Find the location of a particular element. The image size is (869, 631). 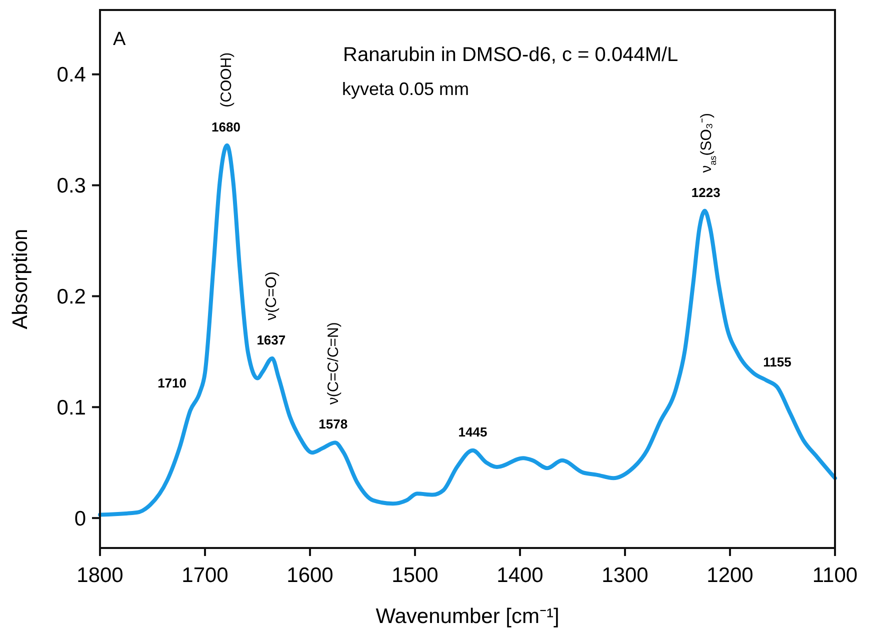

annotation: (COOH) is located at coordinates (226, 80).